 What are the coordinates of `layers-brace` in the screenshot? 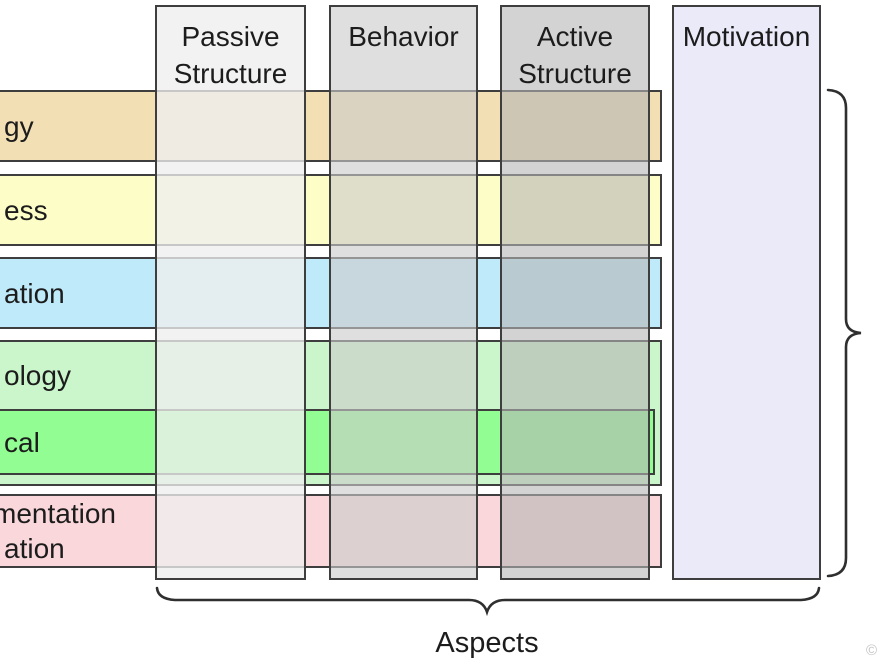 It's located at (844, 333).